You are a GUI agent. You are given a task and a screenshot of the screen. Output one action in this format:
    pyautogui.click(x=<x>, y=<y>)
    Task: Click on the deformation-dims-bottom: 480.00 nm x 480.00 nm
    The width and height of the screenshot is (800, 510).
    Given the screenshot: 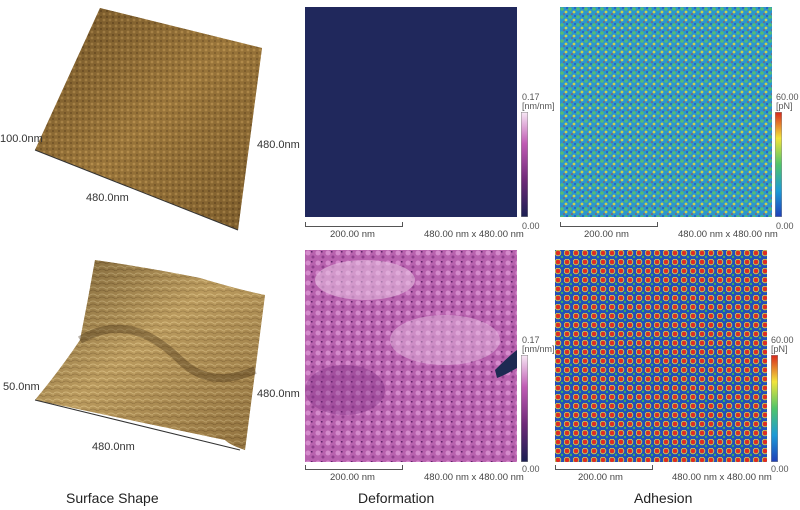 What is the action you would take?
    pyautogui.click(x=474, y=477)
    